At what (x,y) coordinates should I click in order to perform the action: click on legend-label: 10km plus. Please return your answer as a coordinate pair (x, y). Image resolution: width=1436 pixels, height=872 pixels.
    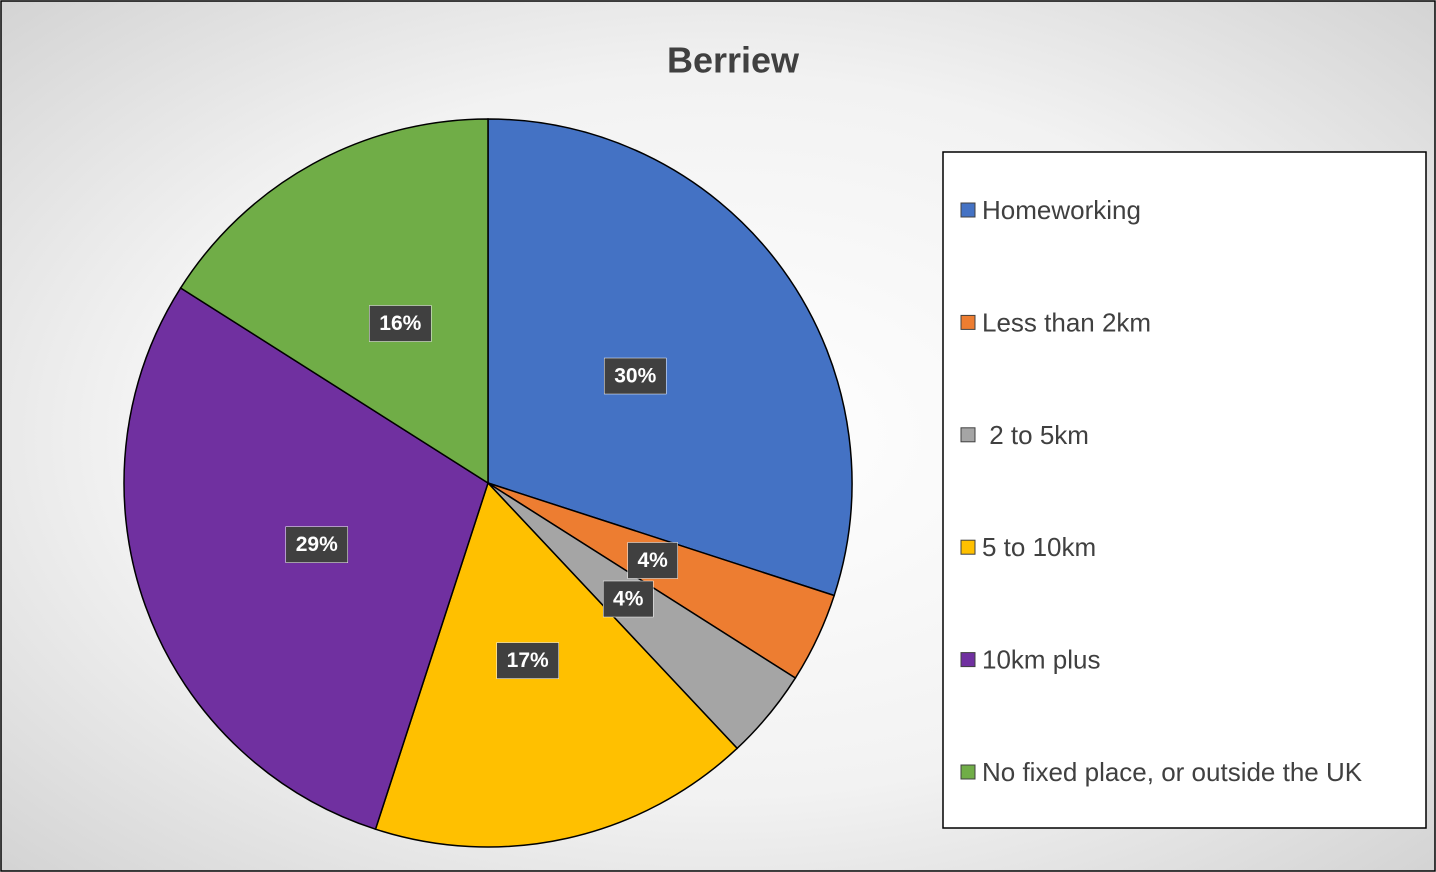
    Looking at the image, I should click on (1041, 660).